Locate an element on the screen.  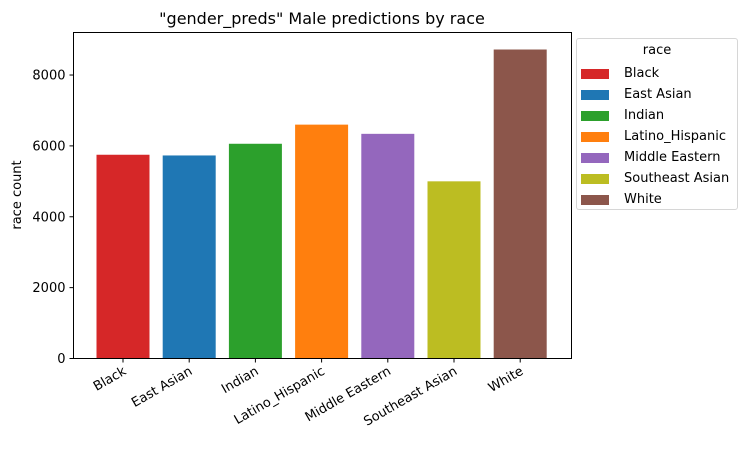
legend-label: Southeast Asian is located at coordinates (677, 178).